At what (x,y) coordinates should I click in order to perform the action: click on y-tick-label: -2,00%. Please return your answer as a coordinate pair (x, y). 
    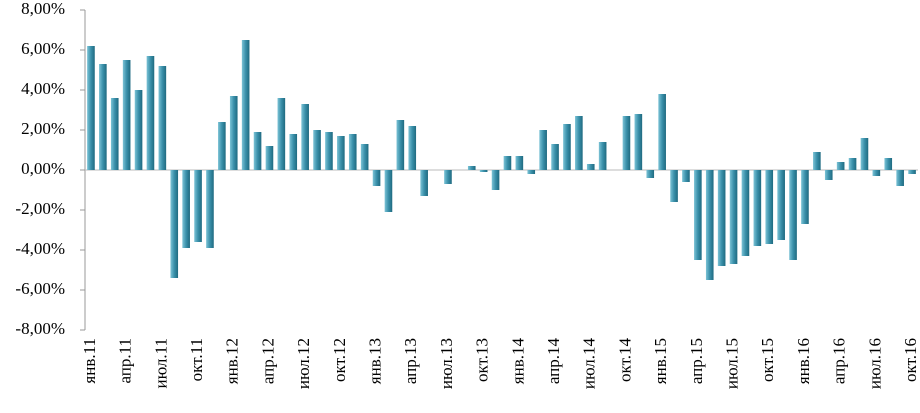
    Looking at the image, I should click on (40, 208).